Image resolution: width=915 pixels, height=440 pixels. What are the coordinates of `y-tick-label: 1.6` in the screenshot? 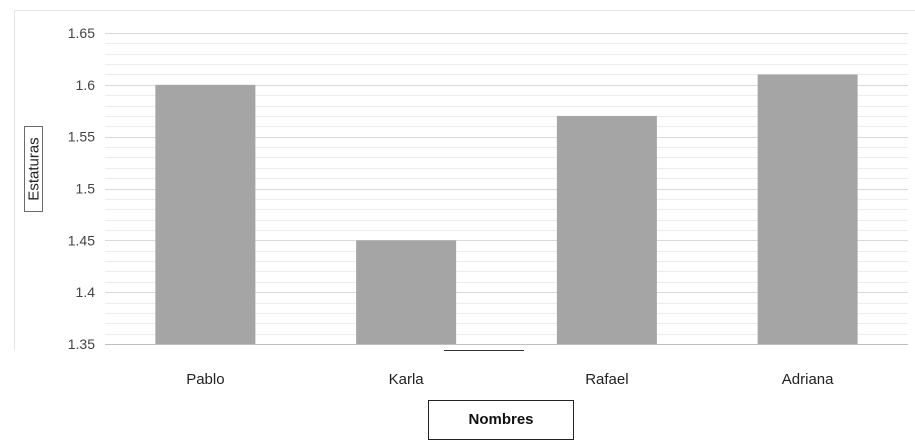 It's located at (86, 85).